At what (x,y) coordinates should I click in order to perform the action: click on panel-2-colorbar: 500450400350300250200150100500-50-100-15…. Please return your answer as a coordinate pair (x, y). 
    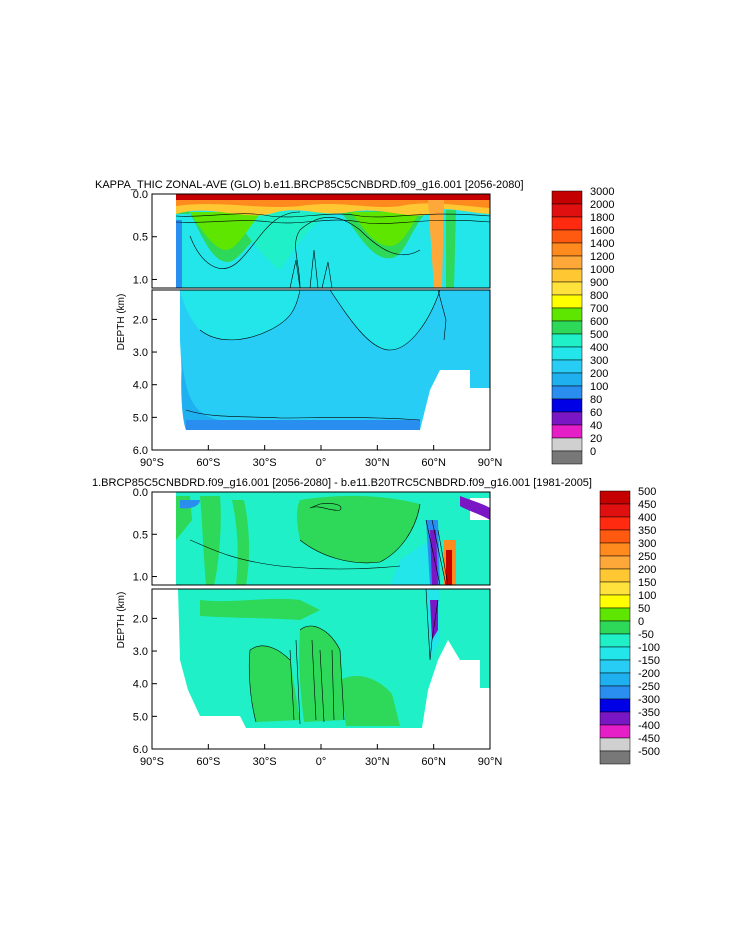
    Looking at the image, I should click on (629, 625).